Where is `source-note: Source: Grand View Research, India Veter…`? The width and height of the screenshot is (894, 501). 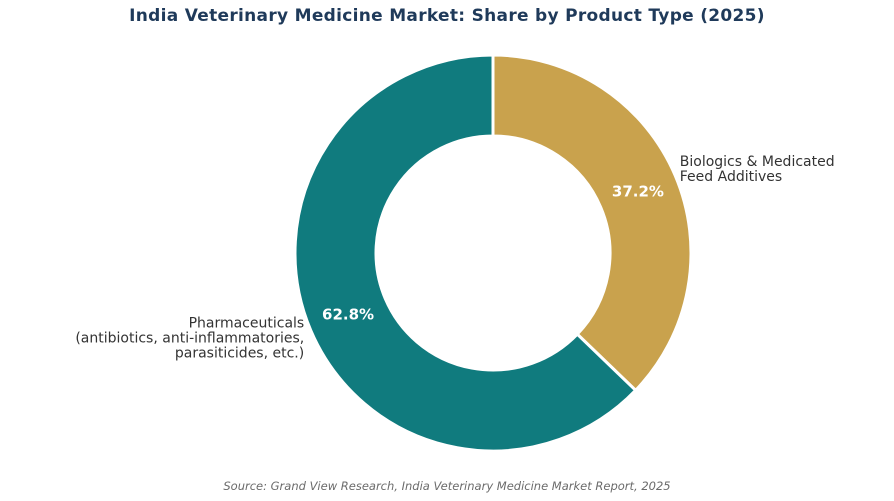 source-note: Source: Grand View Research, India Veter… is located at coordinates (447, 486).